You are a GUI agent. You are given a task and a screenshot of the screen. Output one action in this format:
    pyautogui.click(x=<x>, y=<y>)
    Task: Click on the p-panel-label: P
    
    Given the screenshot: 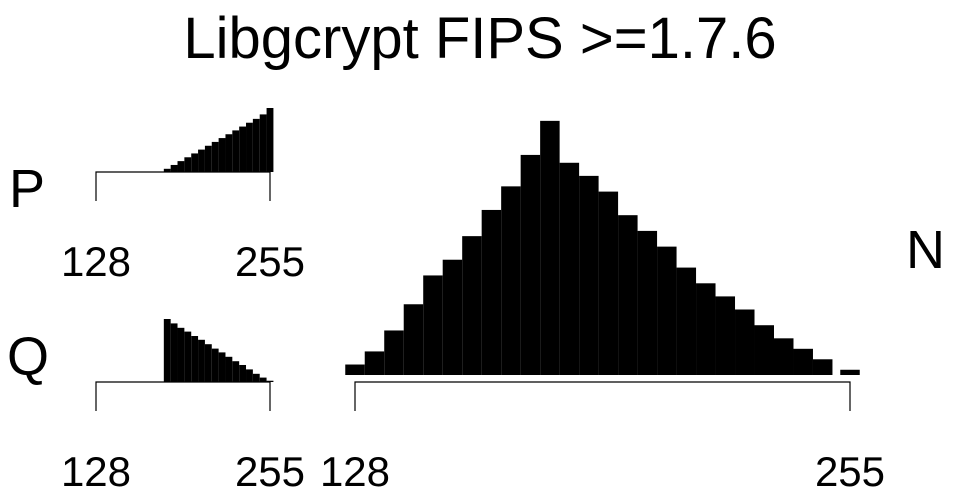 What is the action you would take?
    pyautogui.click(x=27, y=189)
    